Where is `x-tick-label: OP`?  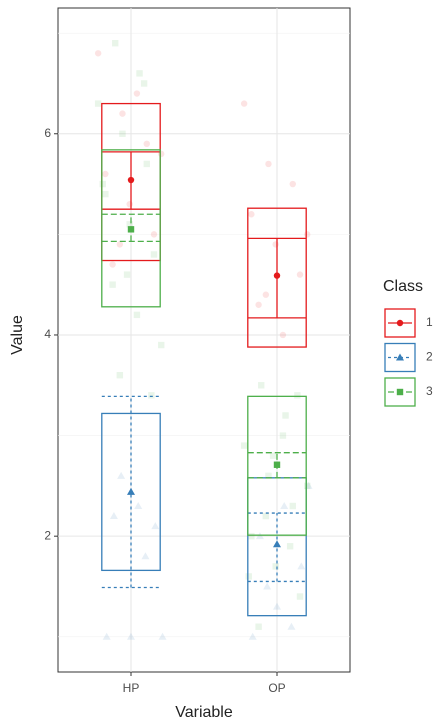
x-tick-label: OP is located at coordinates (276, 688).